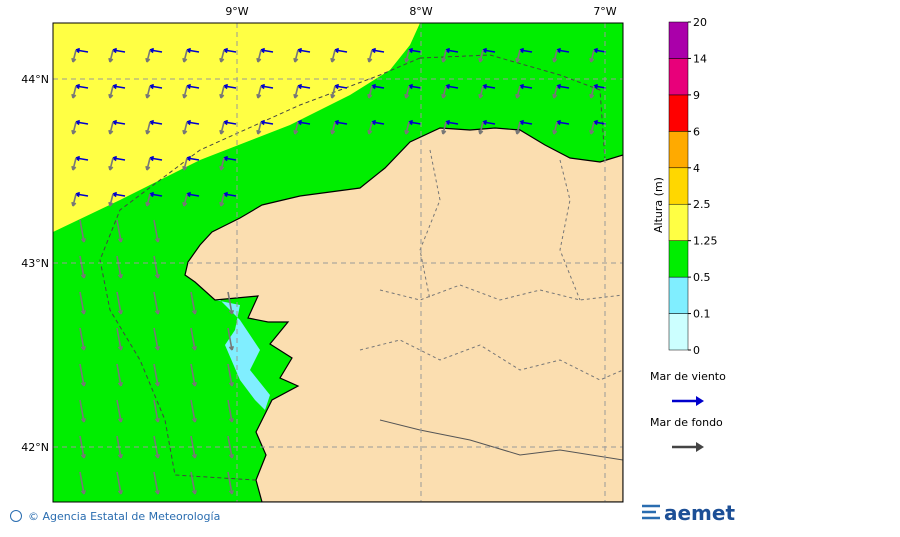  I want to click on colorbar-label: 4, so click(696, 168).